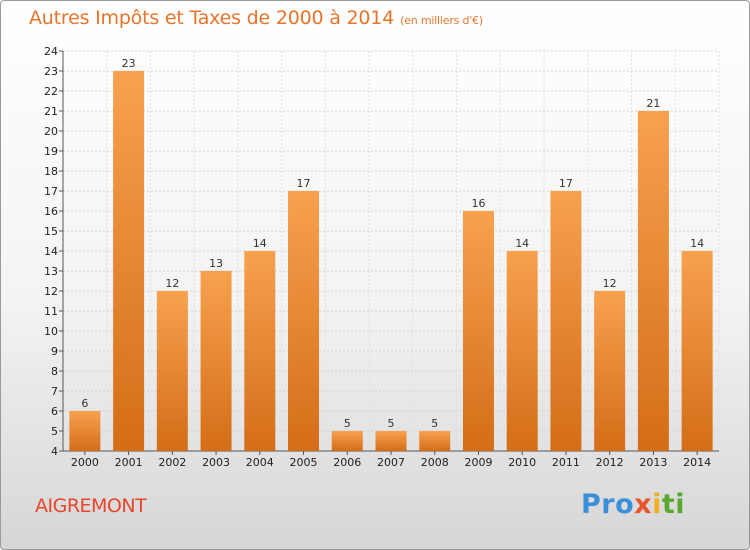 Image resolution: width=750 pixels, height=550 pixels. Describe the element at coordinates (610, 462) in the screenshot. I see `x-tick-label: 2012` at that location.